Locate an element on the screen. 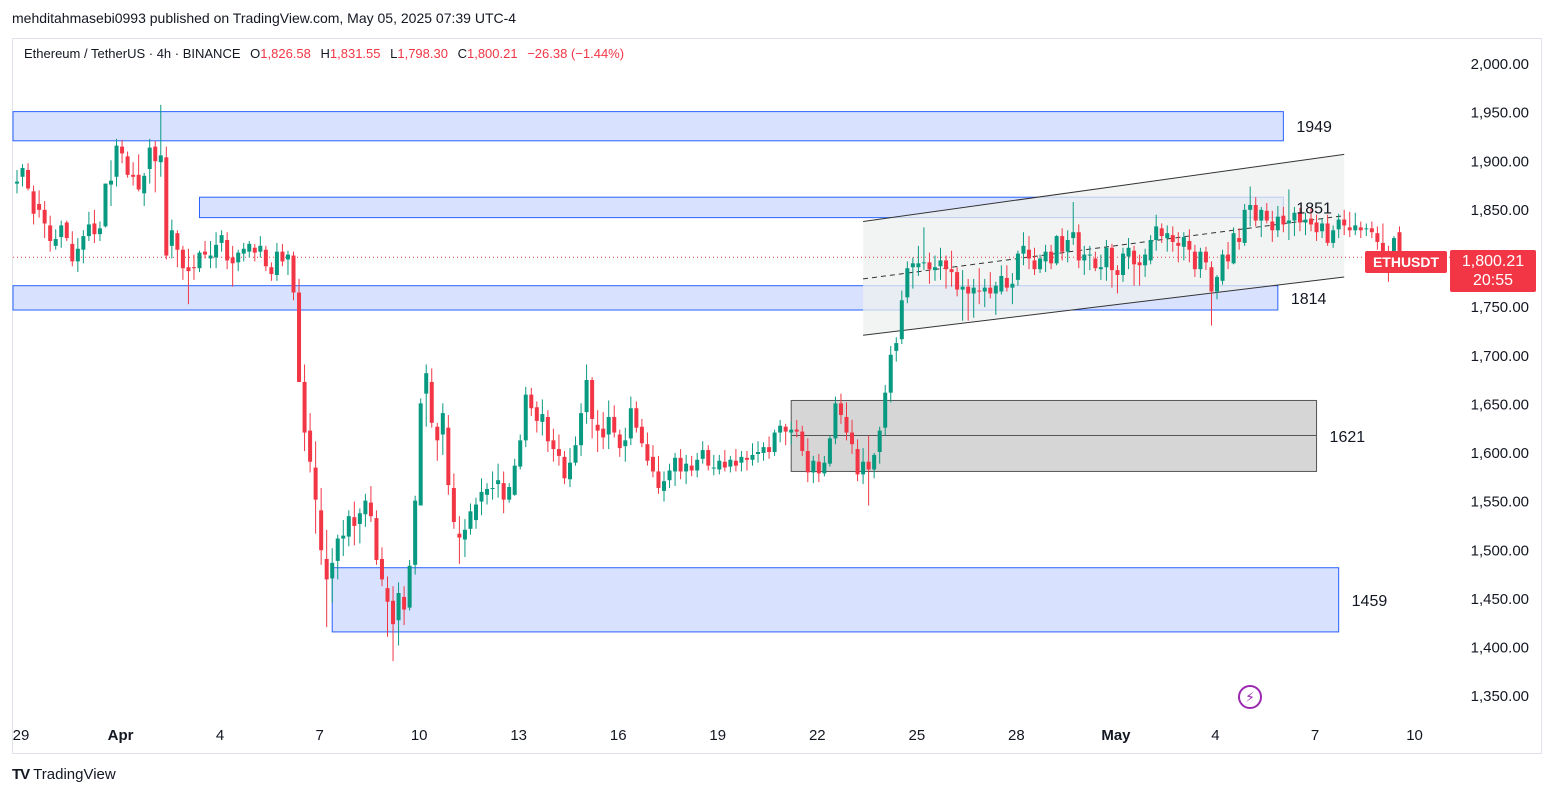 The width and height of the screenshot is (1554, 798). zone-1949 is located at coordinates (648, 126).